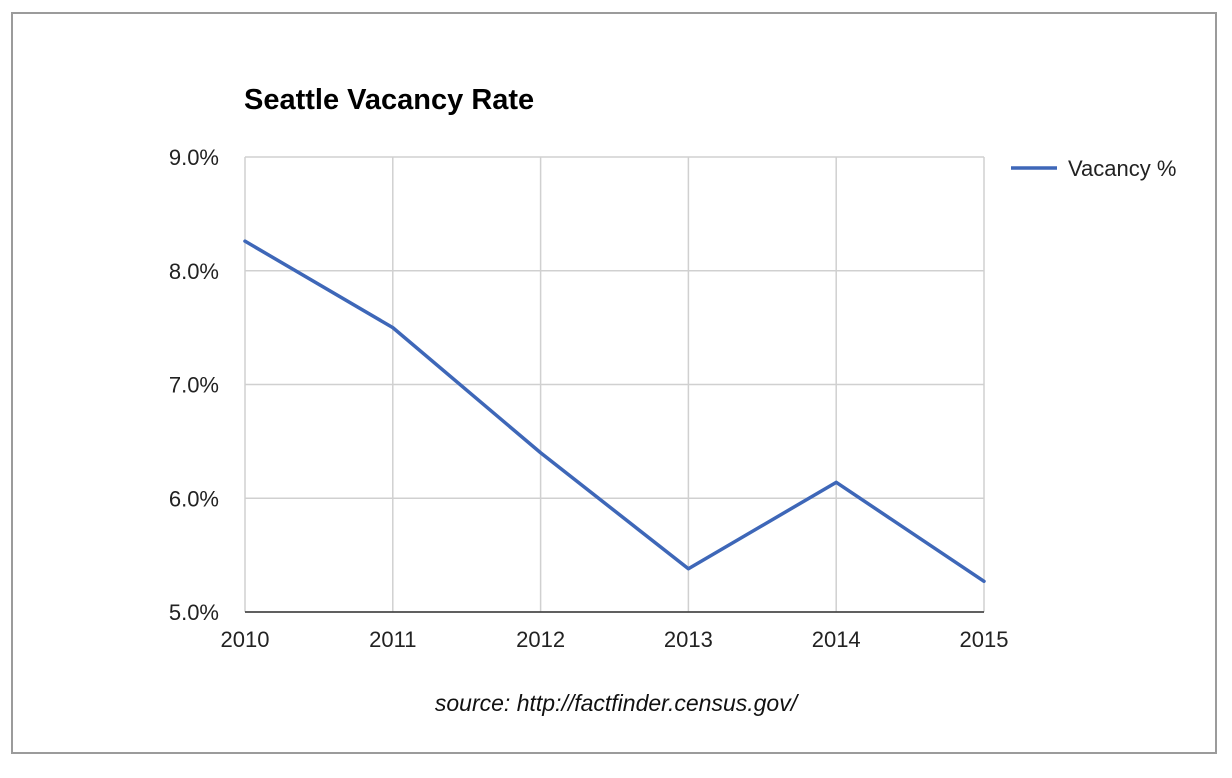  Describe the element at coordinates (194, 385) in the screenshot. I see `y-tick-label: 7.0%` at that location.